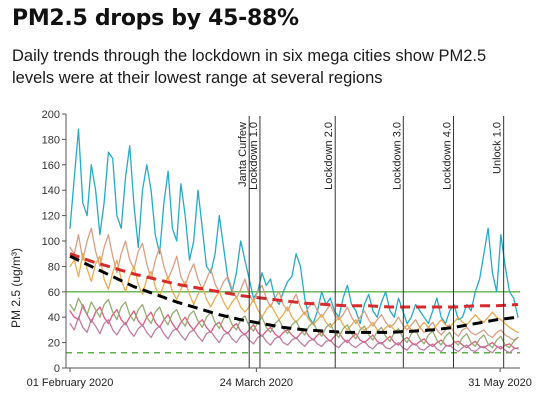 This screenshot has width=550, height=404. Describe the element at coordinates (397, 156) in the screenshot. I see `phase-marker-label-4: Lockdown 3.0` at that location.